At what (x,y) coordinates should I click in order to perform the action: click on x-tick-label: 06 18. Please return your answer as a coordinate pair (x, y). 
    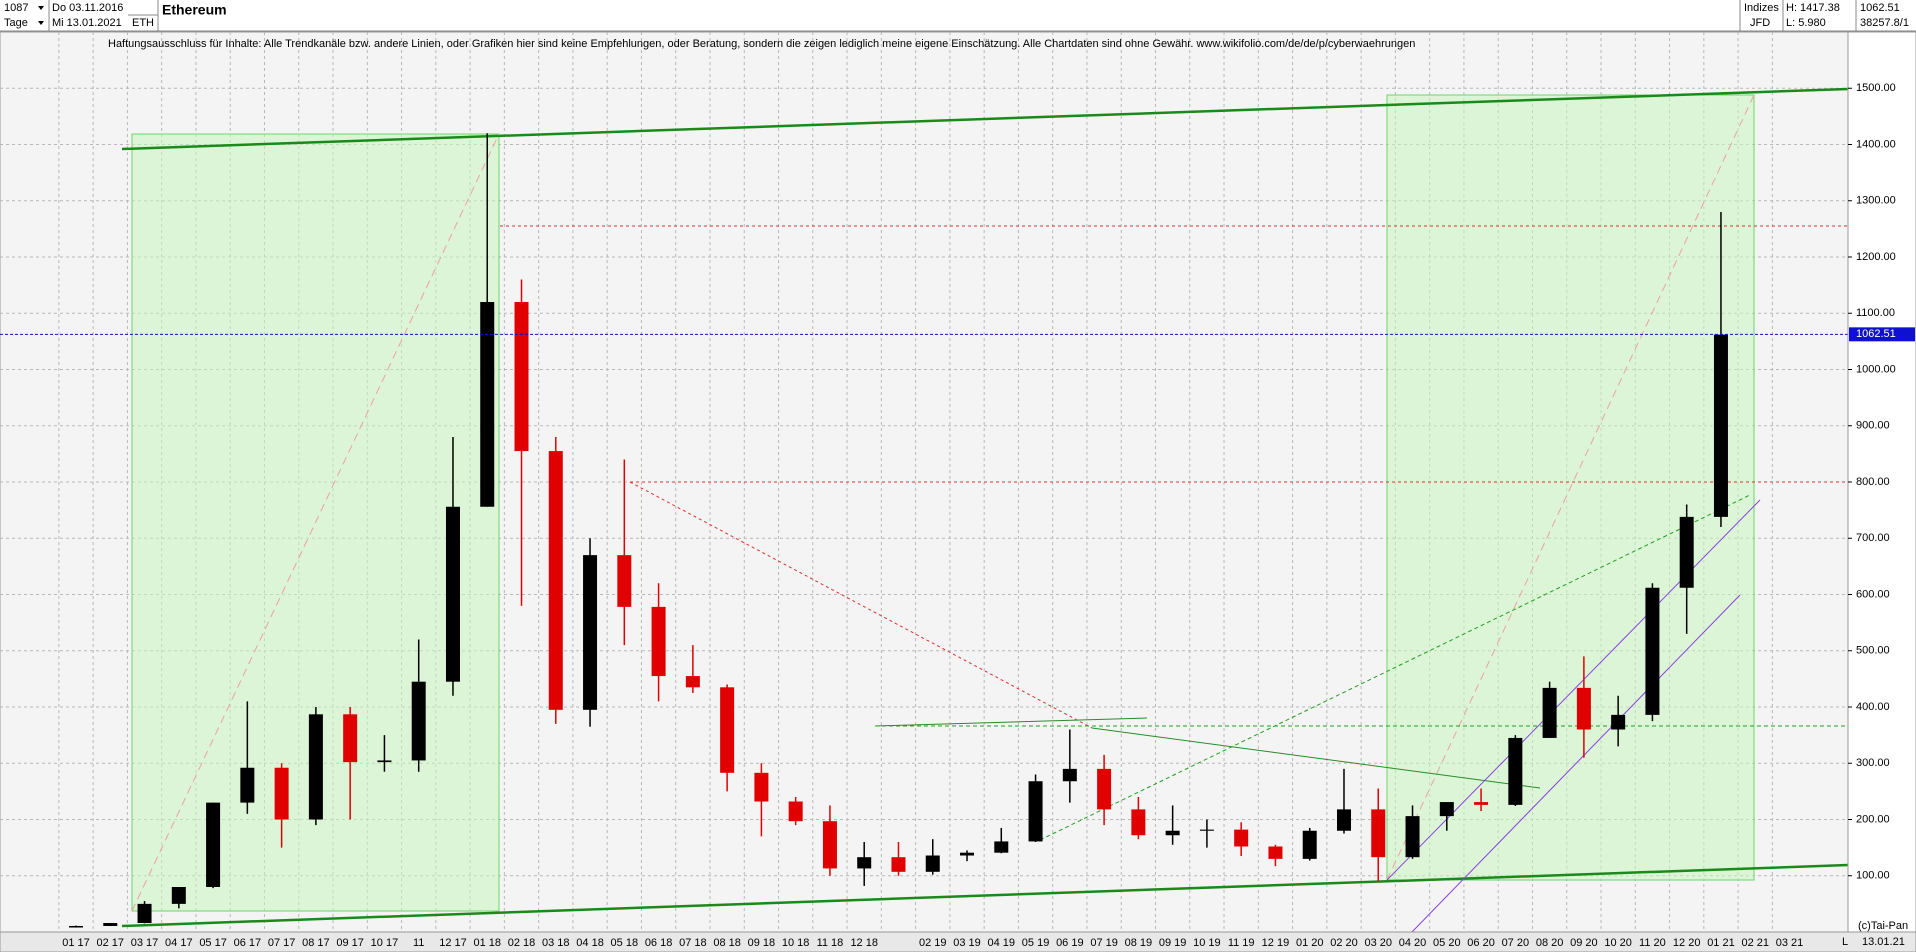
    Looking at the image, I should click on (659, 943).